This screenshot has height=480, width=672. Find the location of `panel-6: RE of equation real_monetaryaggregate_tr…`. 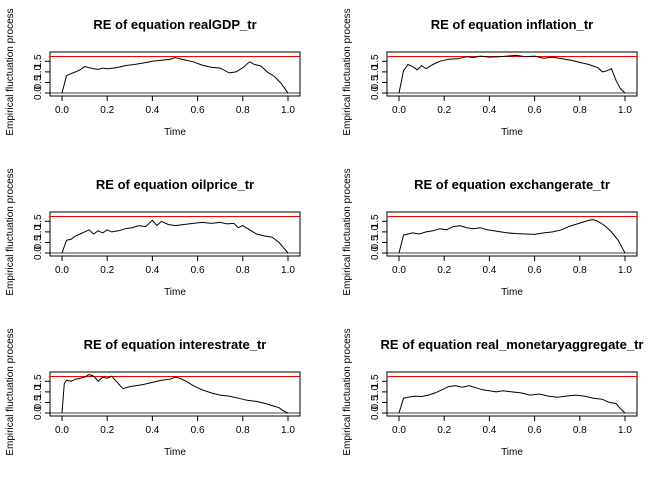

panel-6: RE of equation real_monetaryaggregate_tr… is located at coordinates (492, 393).